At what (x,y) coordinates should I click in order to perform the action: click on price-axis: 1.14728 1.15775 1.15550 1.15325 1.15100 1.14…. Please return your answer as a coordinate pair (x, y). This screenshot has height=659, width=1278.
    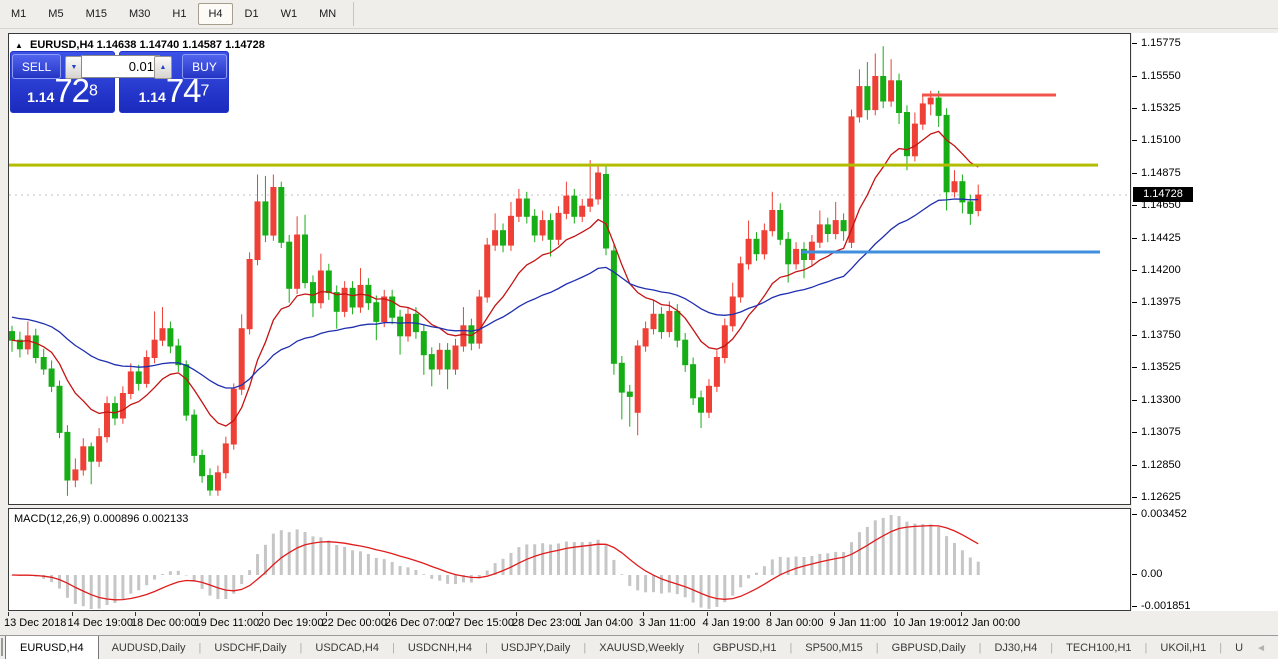
    Looking at the image, I should click on (1205, 322).